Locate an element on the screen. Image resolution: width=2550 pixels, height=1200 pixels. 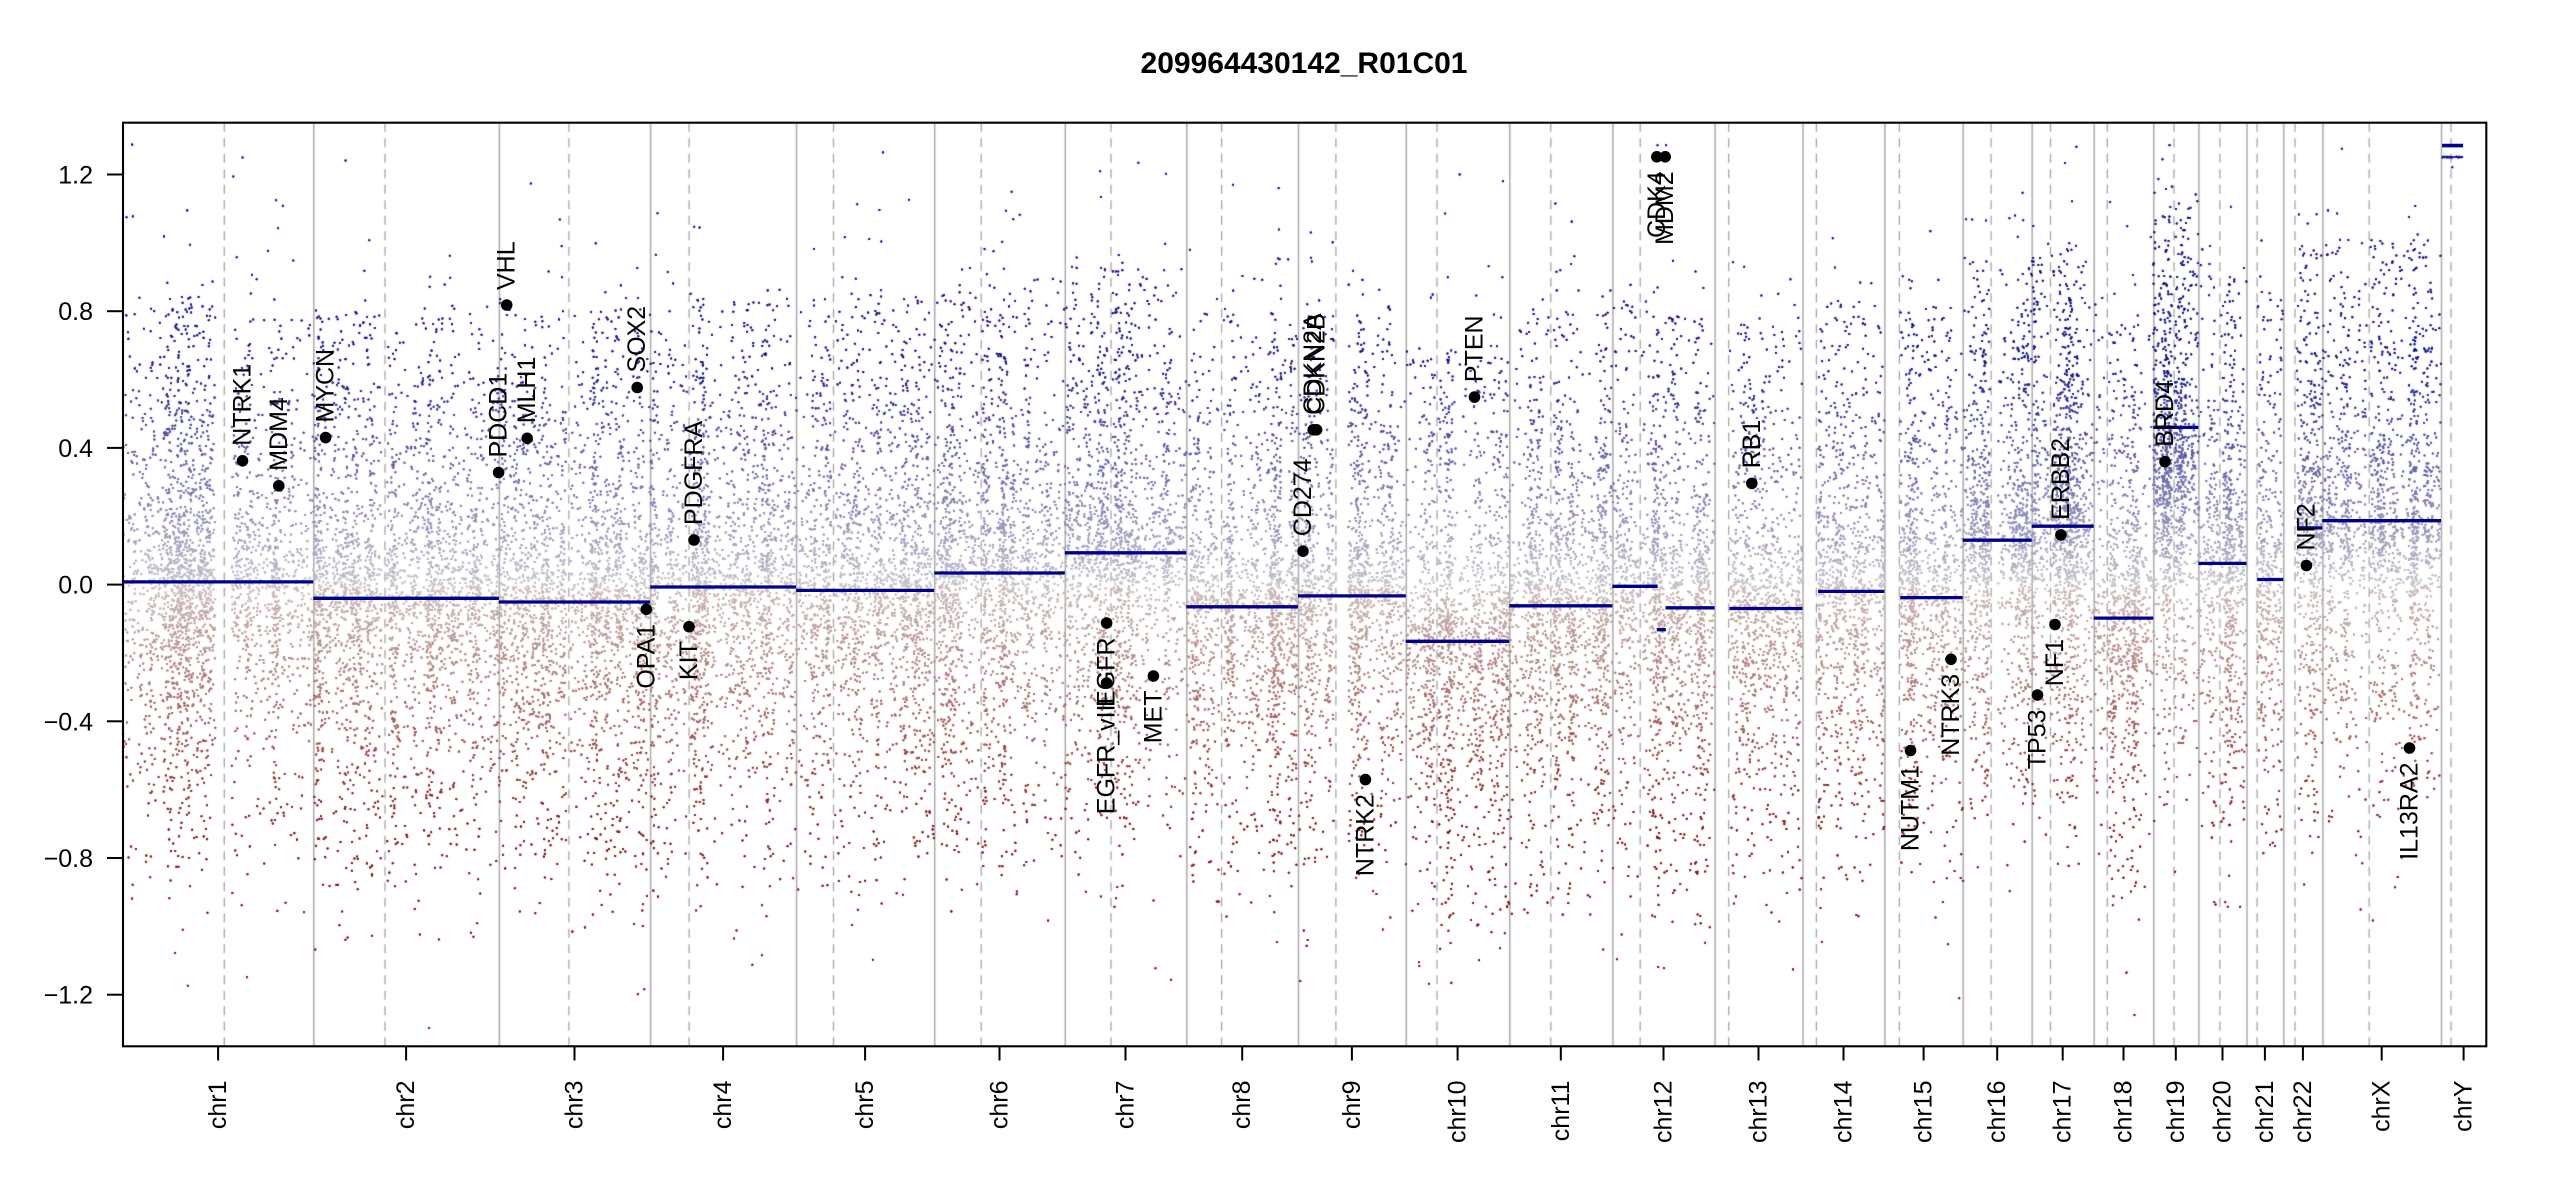
svg-text: NTRK2 is located at coordinates (1365, 835).